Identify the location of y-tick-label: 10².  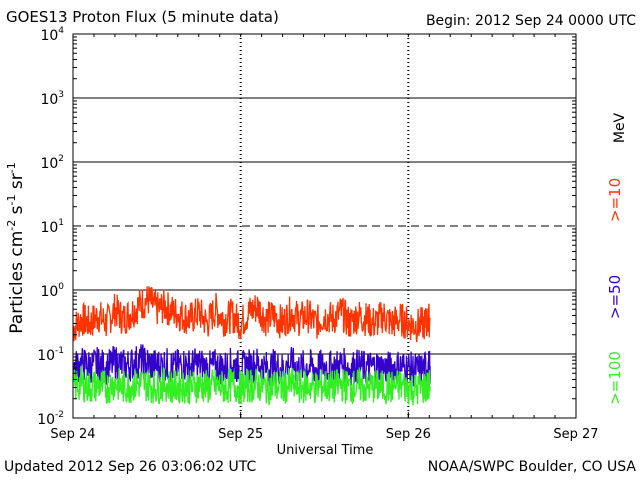
(52, 163).